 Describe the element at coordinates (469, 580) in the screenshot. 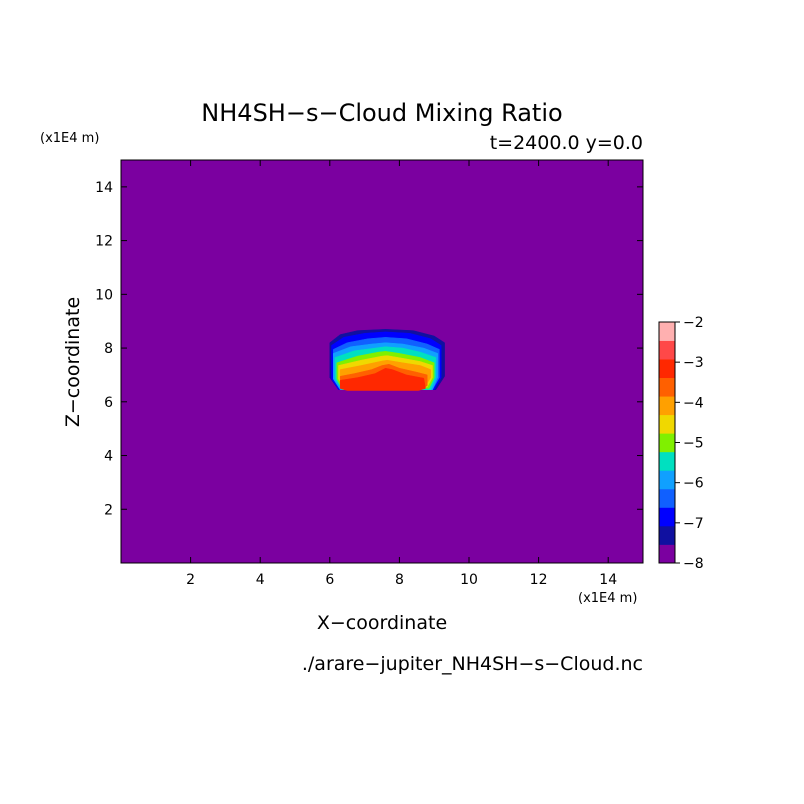

I see `x-tick-label: 10` at that location.